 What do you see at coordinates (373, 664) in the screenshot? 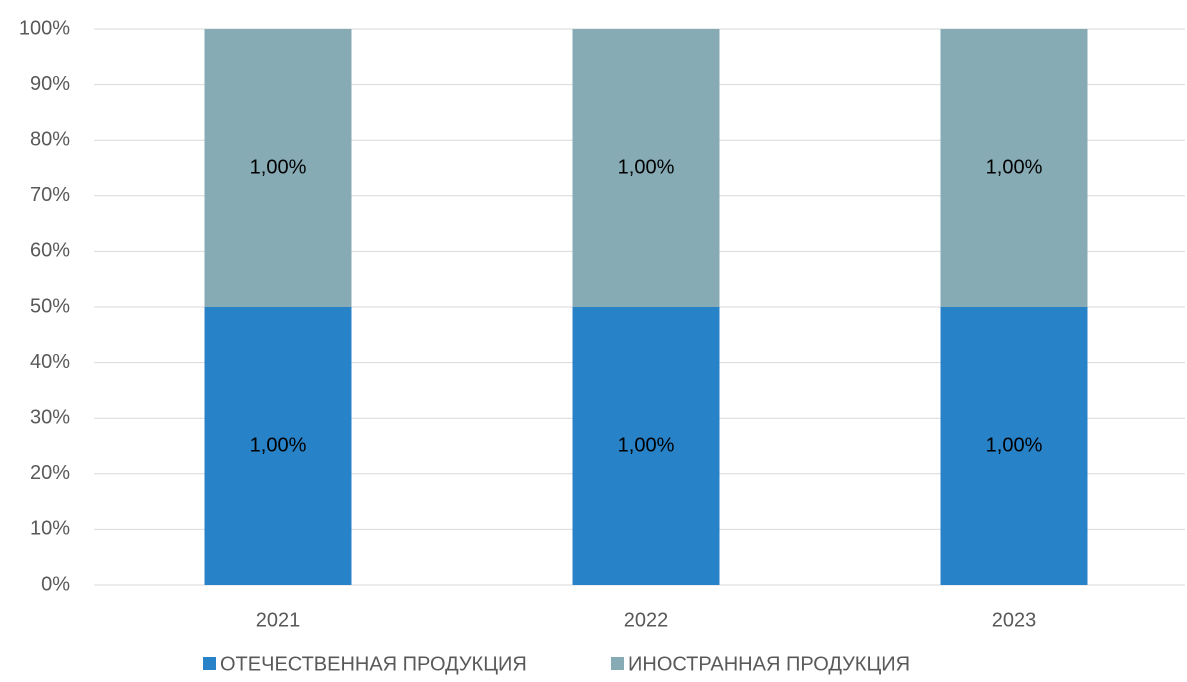
I see `legend-label: ОТЕЧЕСТВЕННАЯ ПРОДУКЦИЯ` at bounding box center [373, 664].